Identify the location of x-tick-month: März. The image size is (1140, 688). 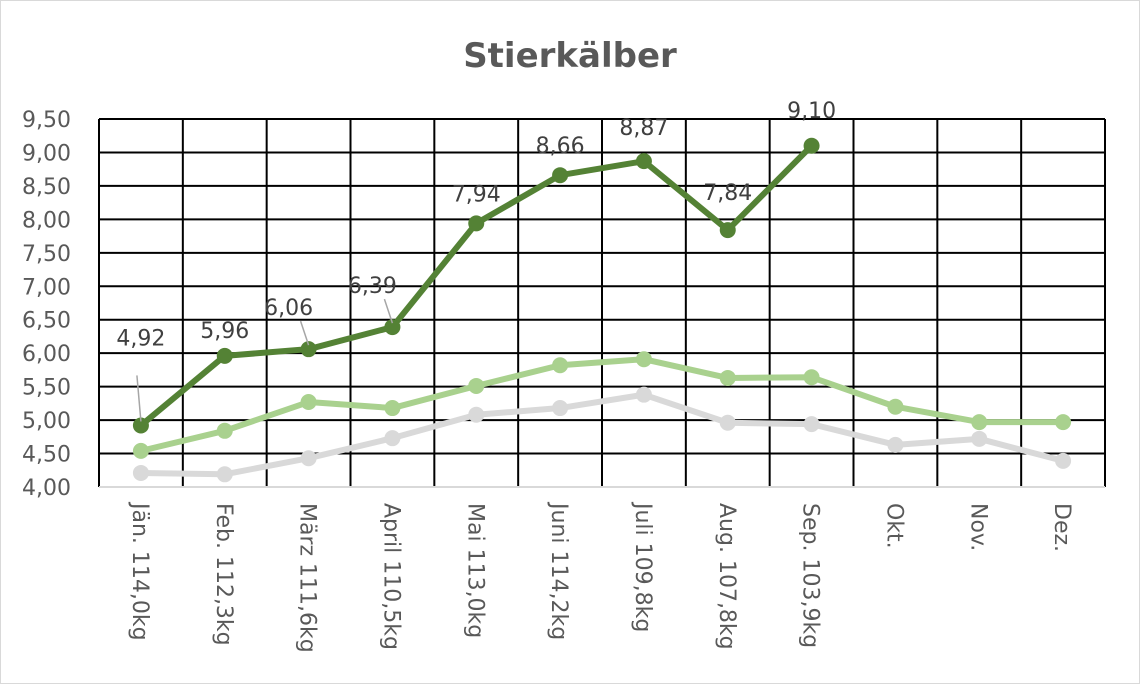
(307, 529).